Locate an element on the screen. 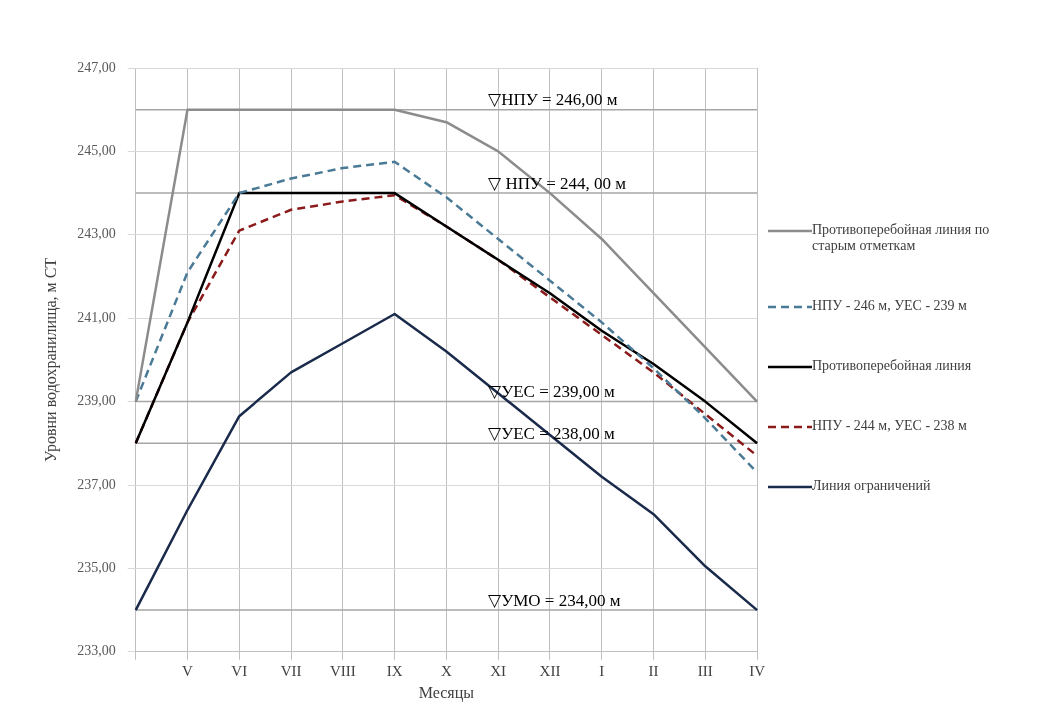 The width and height of the screenshot is (1053, 724). x-tick-label: IV is located at coordinates (757, 670).